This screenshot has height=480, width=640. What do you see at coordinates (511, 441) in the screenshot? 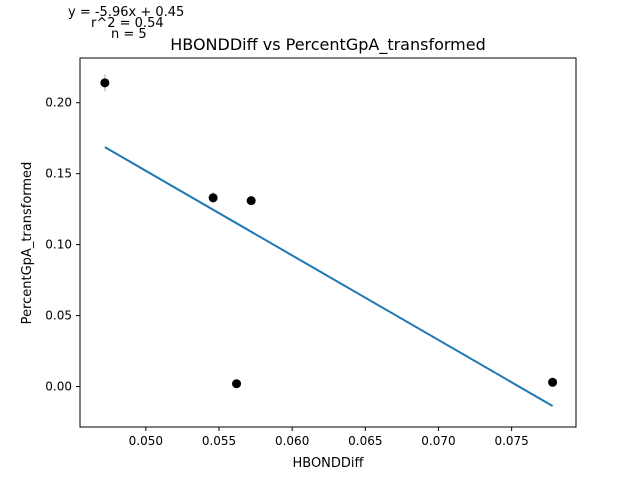
I see `x-tick-label: 0.075` at bounding box center [511, 441].